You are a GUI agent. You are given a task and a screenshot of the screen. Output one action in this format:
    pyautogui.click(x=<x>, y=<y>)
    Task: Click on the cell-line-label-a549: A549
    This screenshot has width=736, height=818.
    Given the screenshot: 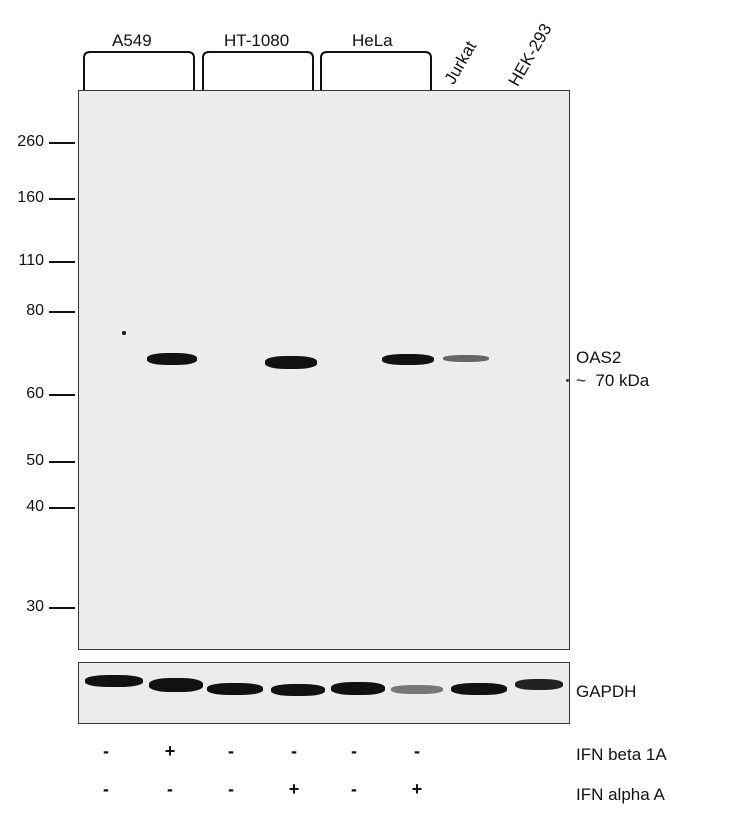 What is the action you would take?
    pyautogui.click(x=132, y=40)
    